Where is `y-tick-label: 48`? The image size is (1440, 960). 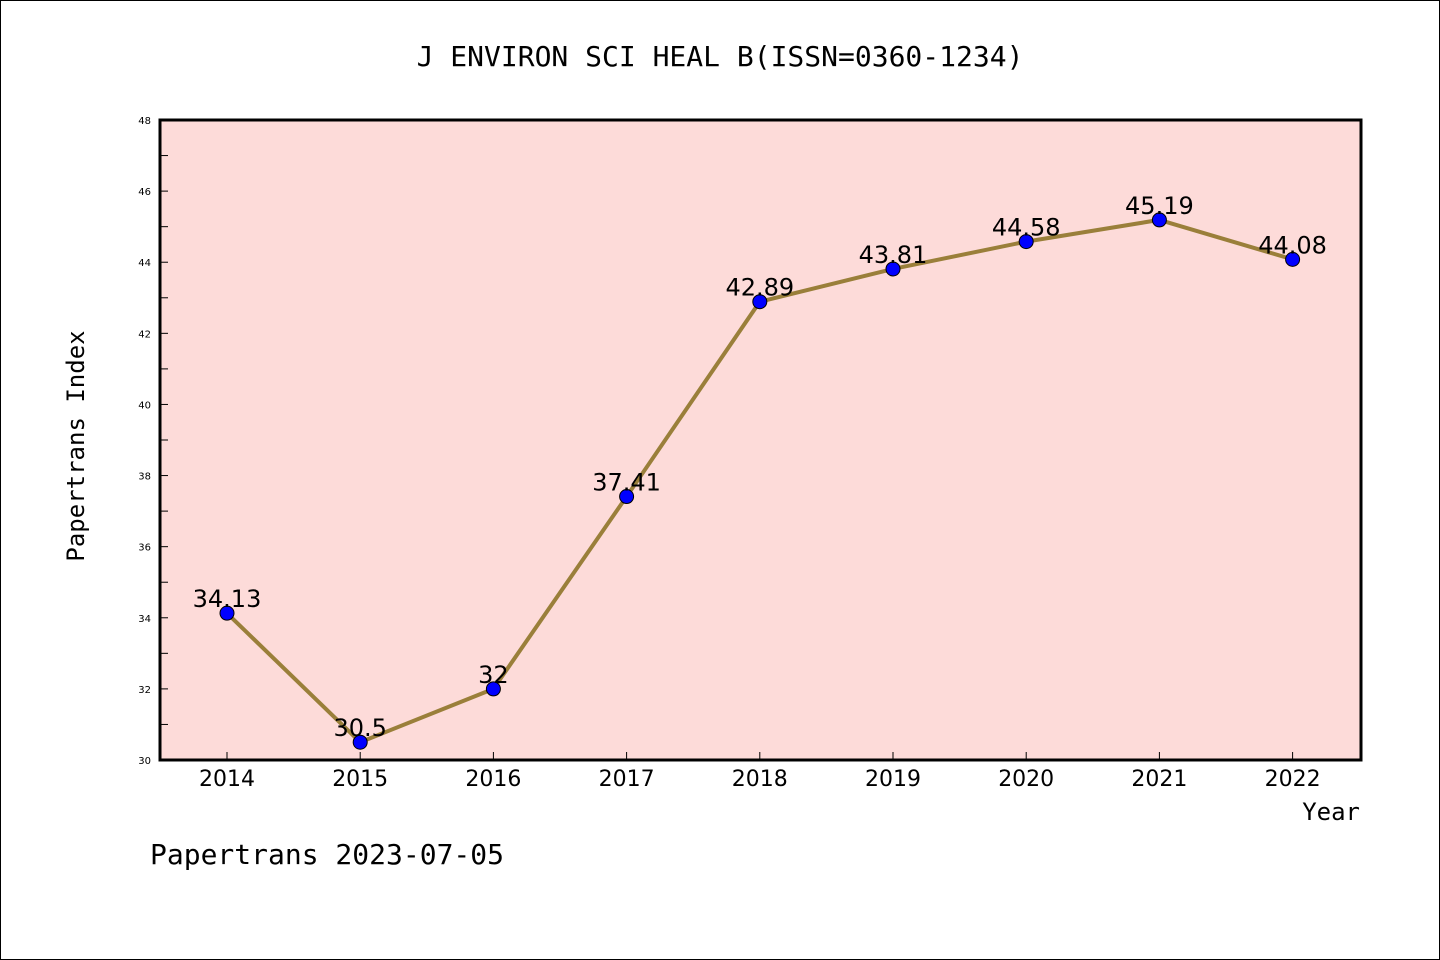
y-tick-label: 48 is located at coordinates (144, 121).